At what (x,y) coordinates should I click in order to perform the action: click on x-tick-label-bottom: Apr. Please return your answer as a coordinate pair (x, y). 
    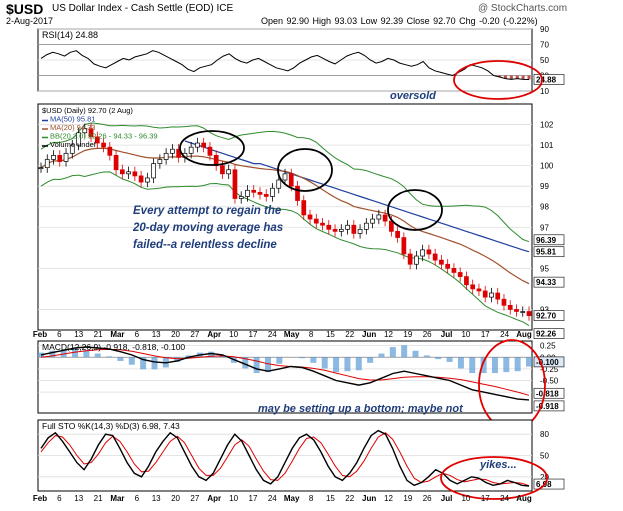
    Looking at the image, I should click on (214, 498).